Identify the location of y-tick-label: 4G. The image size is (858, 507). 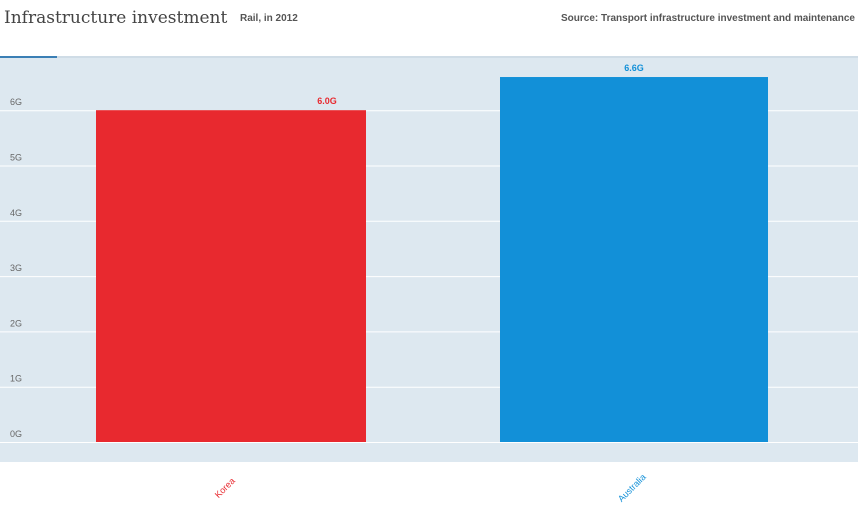
(16, 213).